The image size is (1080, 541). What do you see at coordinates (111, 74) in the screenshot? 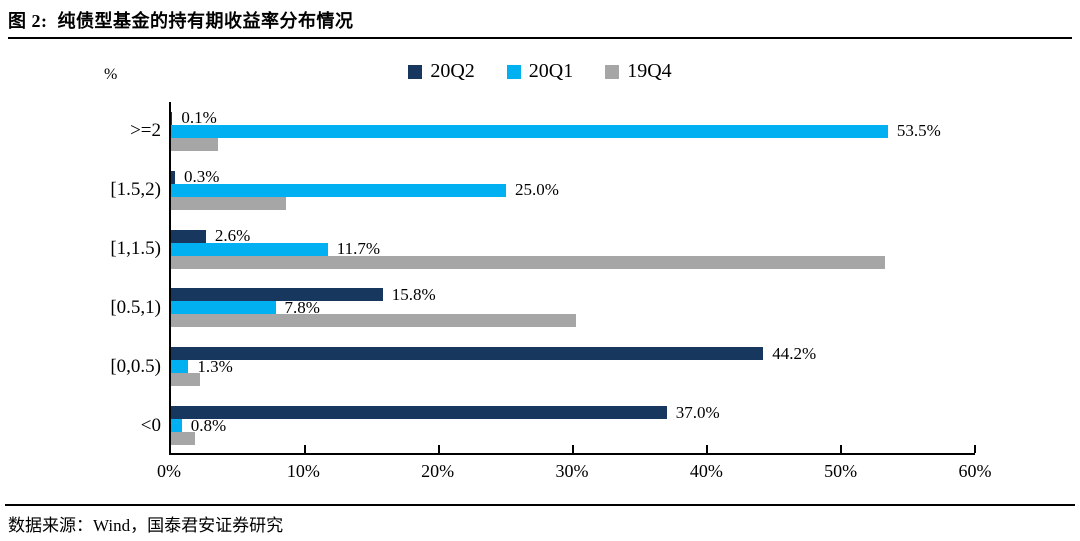
I see `y-axis-unit-label: %` at bounding box center [111, 74].